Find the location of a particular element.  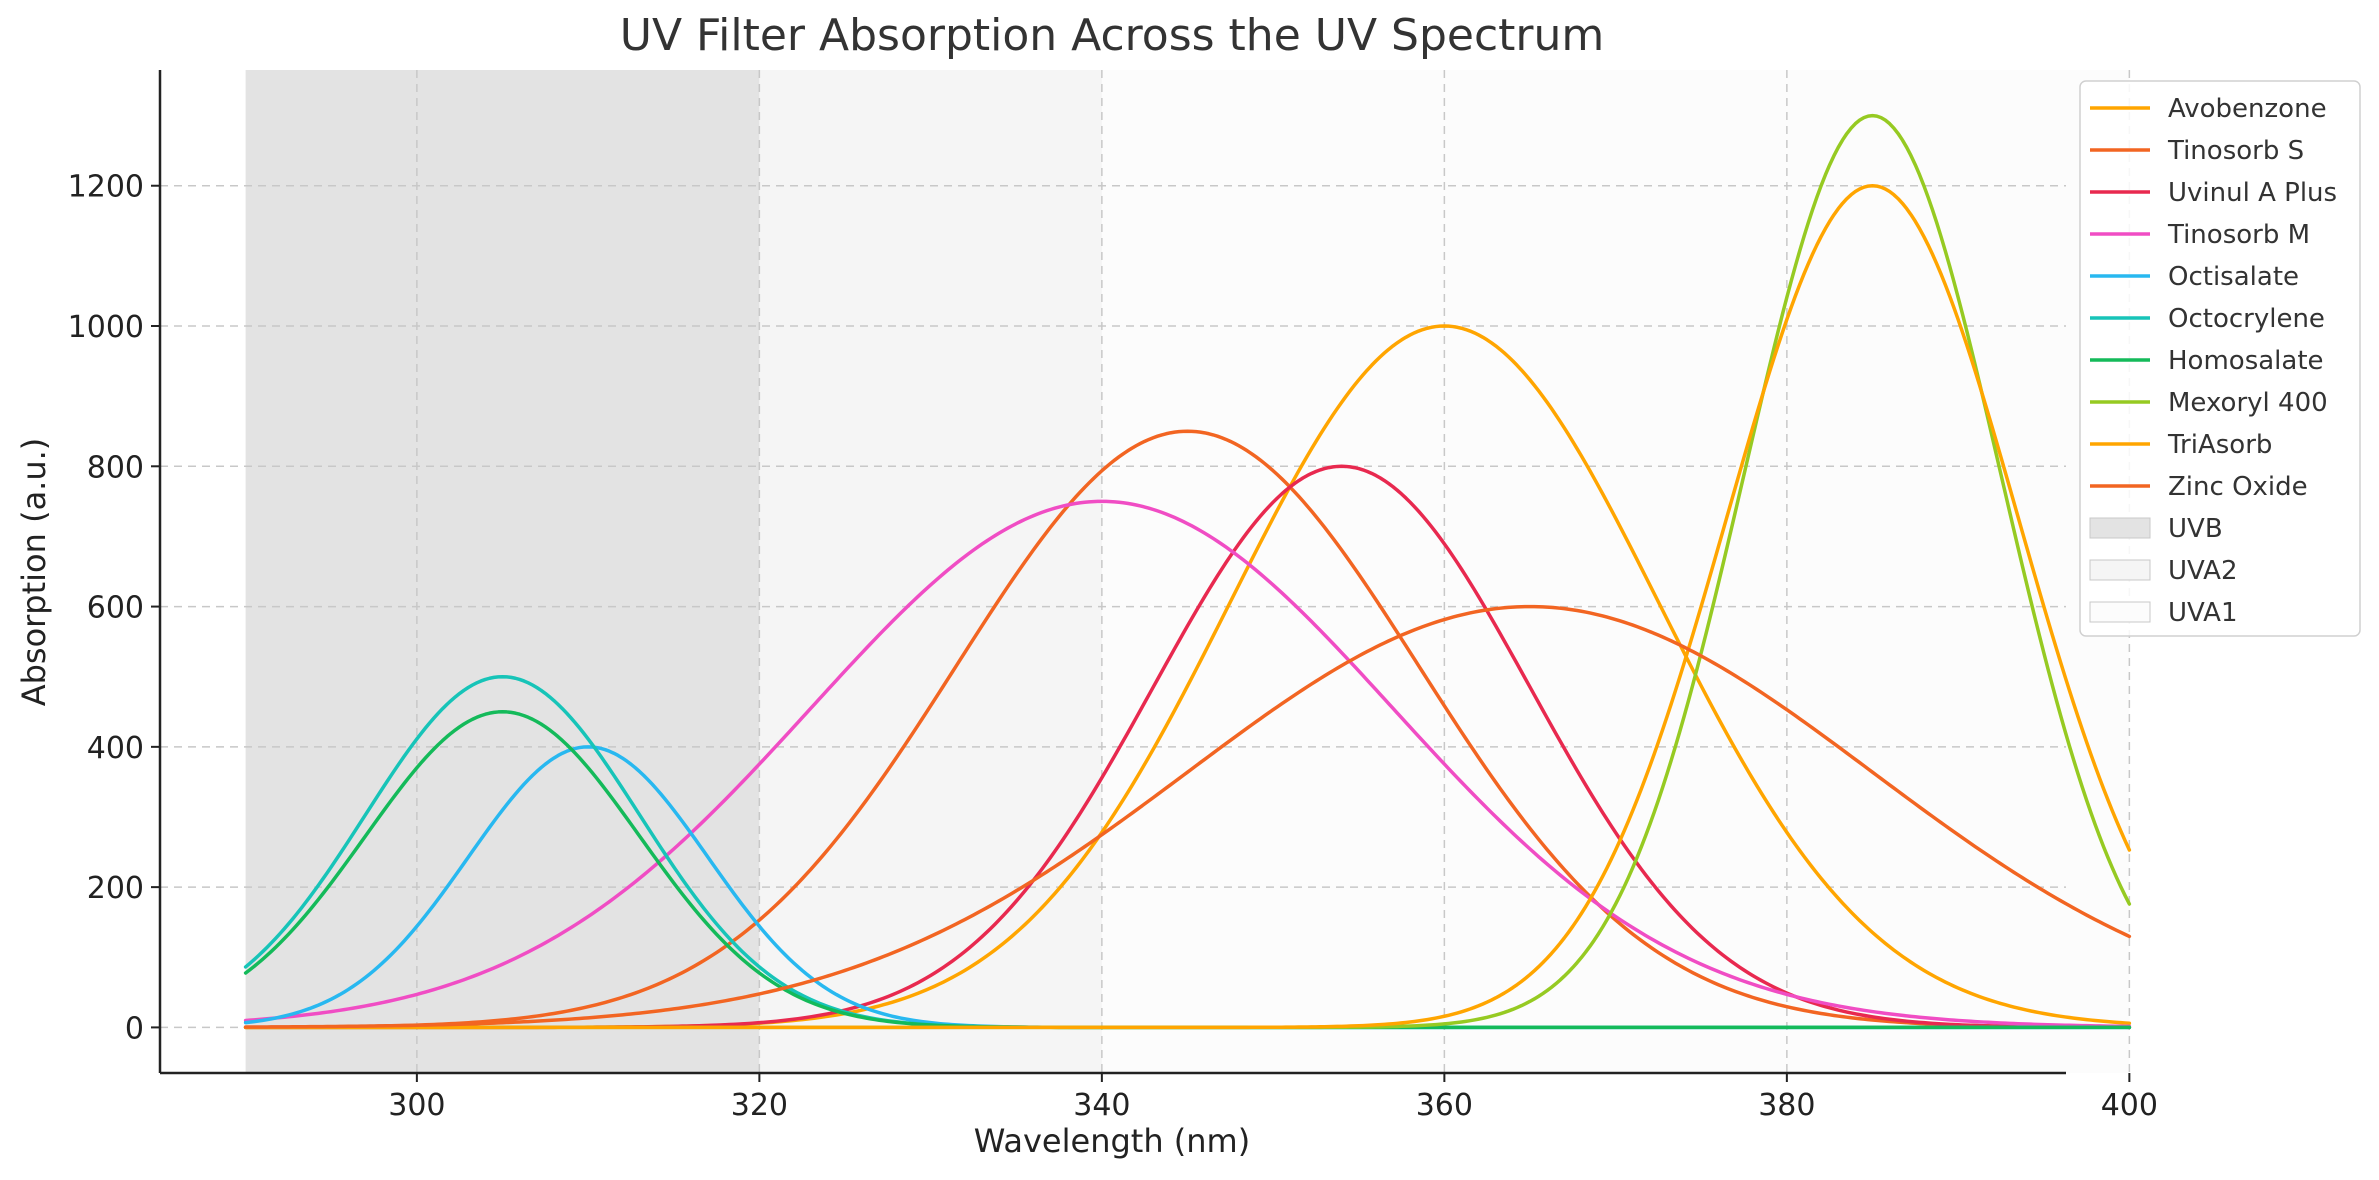

y-tick-label: 800 is located at coordinates (115, 467).